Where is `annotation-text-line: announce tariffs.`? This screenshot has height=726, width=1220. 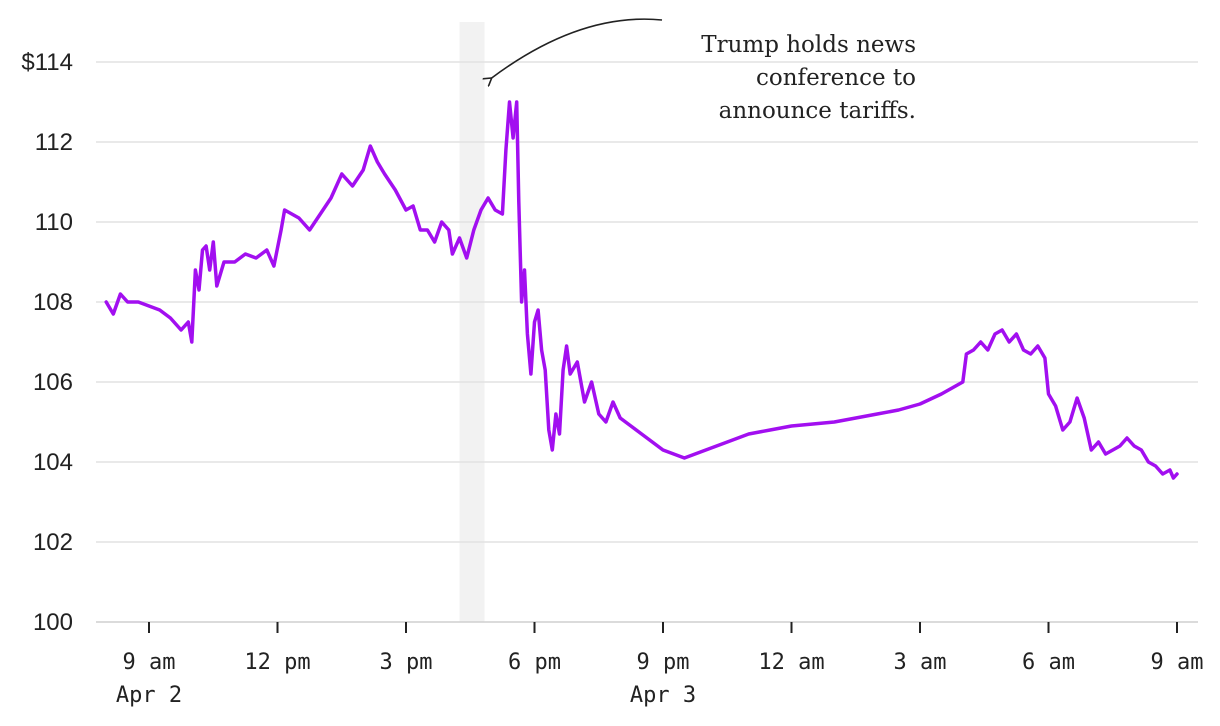 annotation-text-line: announce tariffs. is located at coordinates (817, 111).